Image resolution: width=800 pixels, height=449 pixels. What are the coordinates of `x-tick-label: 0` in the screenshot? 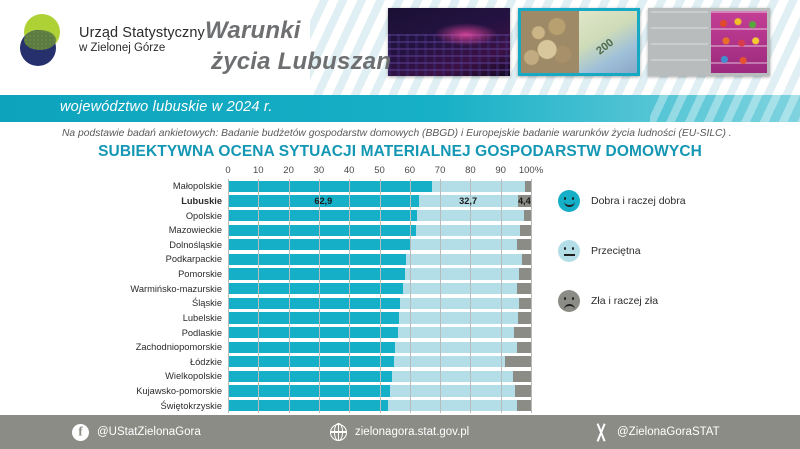 It's located at (228, 170).